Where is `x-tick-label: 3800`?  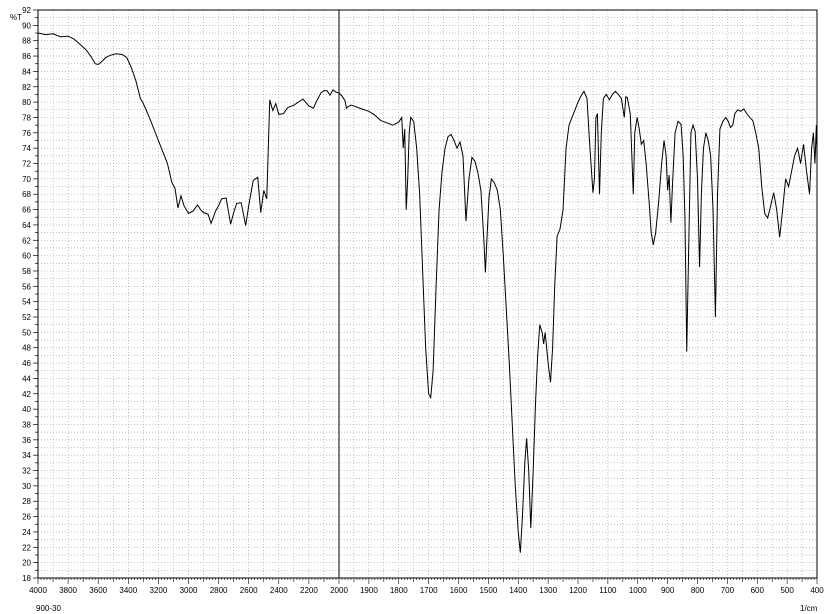
x-tick-label: 3800 is located at coordinates (68, 590).